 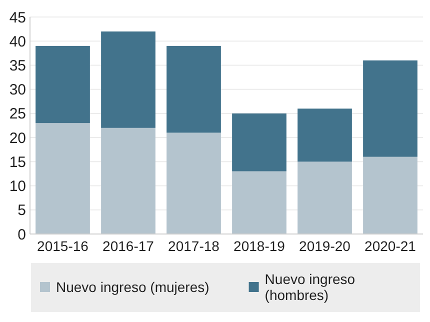 I want to click on x-tick-label: 2015-16, so click(x=63, y=246).